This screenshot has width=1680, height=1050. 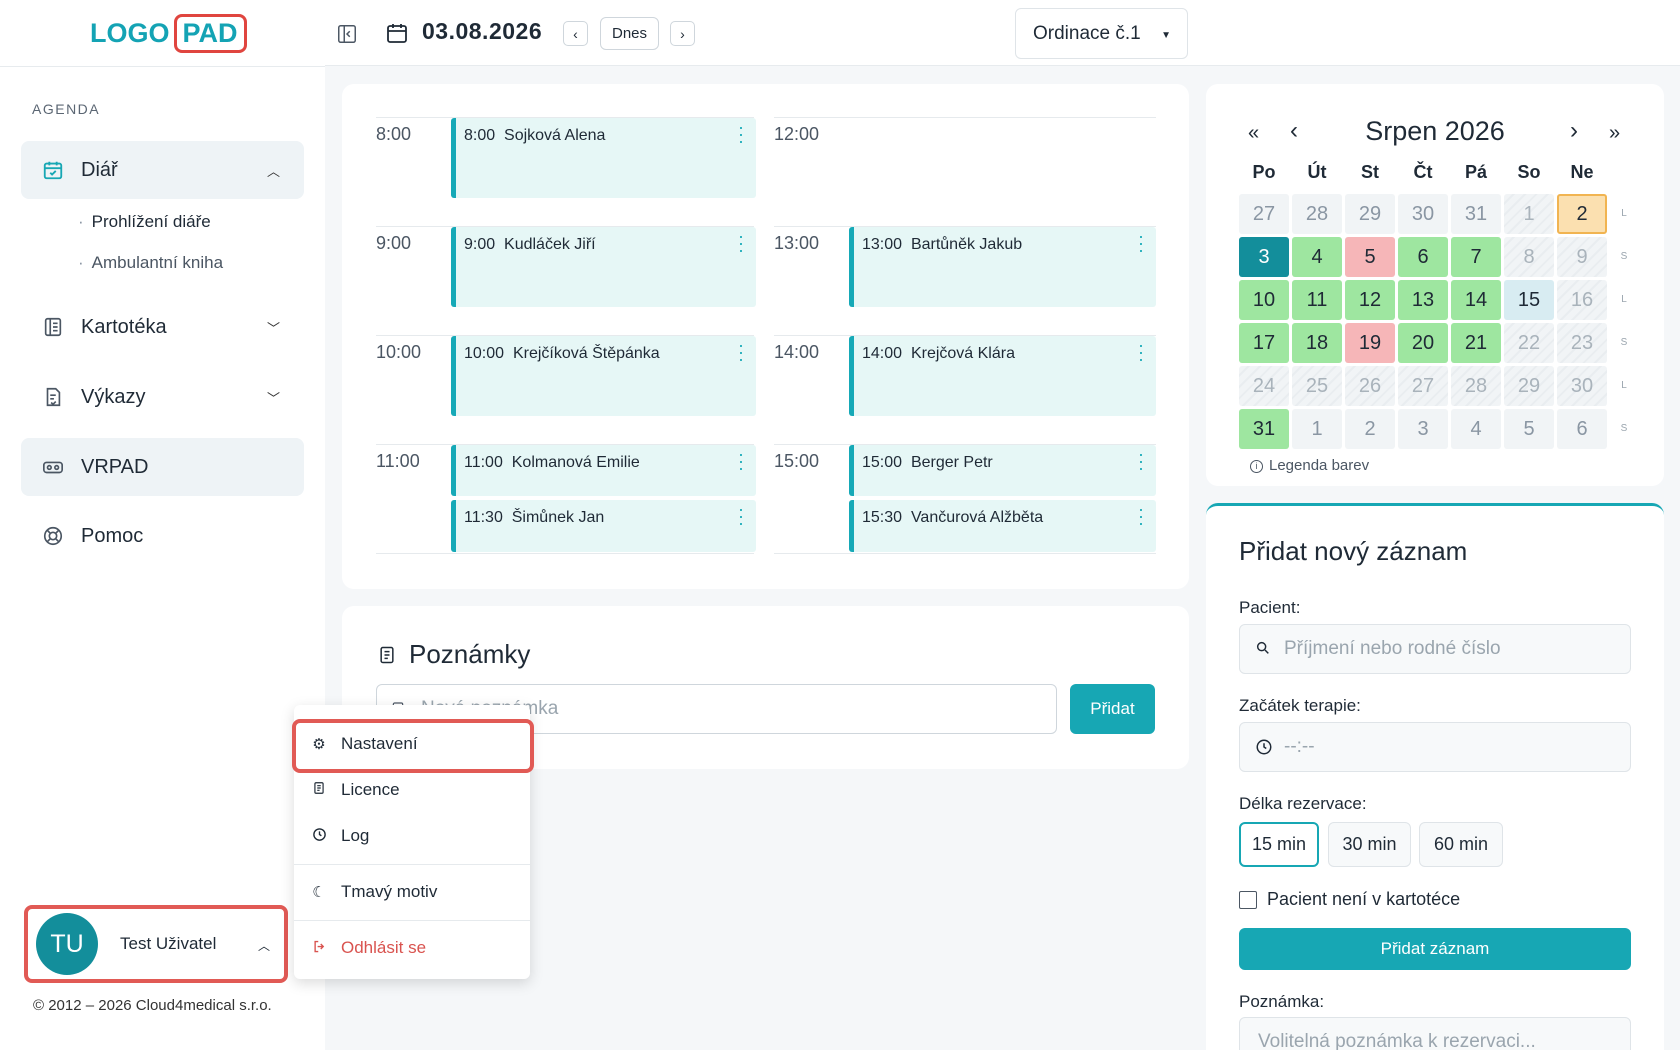 I want to click on next-month-button: ›, so click(x=1574, y=130).